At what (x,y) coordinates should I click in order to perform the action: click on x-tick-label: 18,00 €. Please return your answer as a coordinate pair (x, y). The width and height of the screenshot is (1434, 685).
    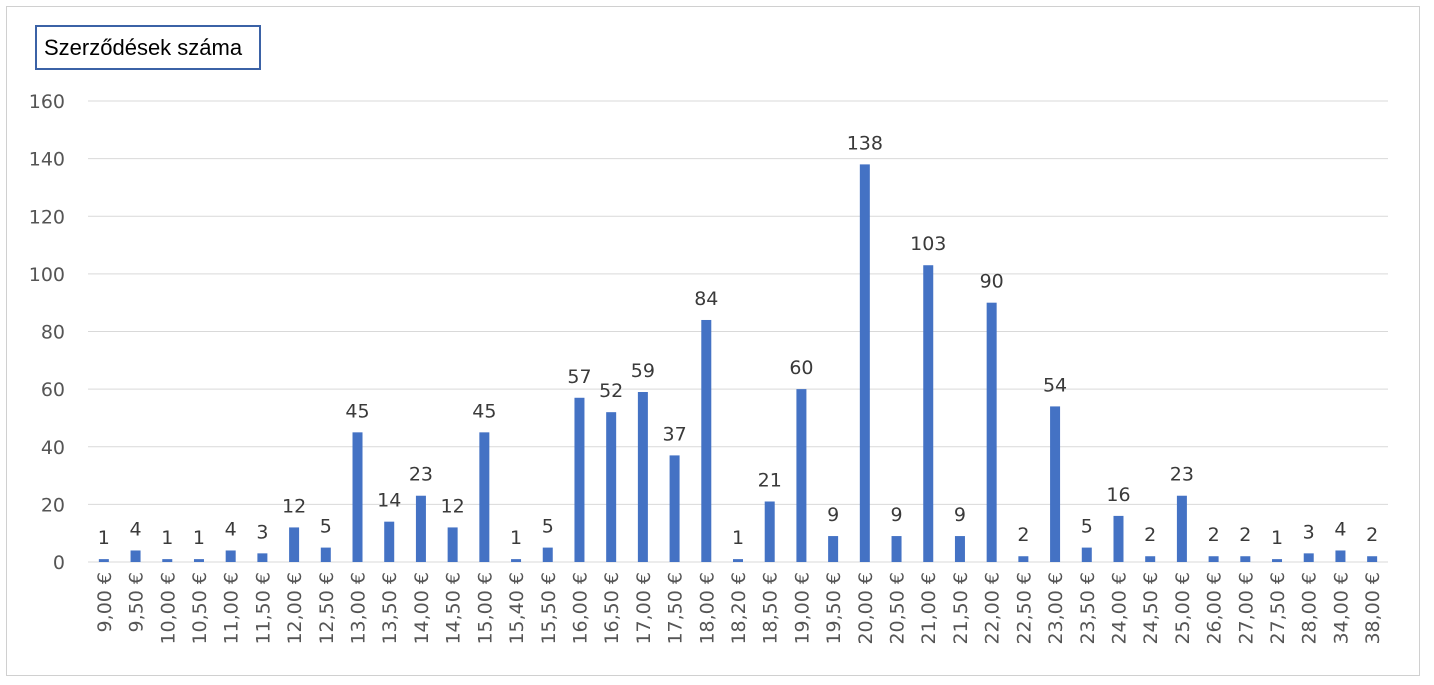
    Looking at the image, I should click on (707, 608).